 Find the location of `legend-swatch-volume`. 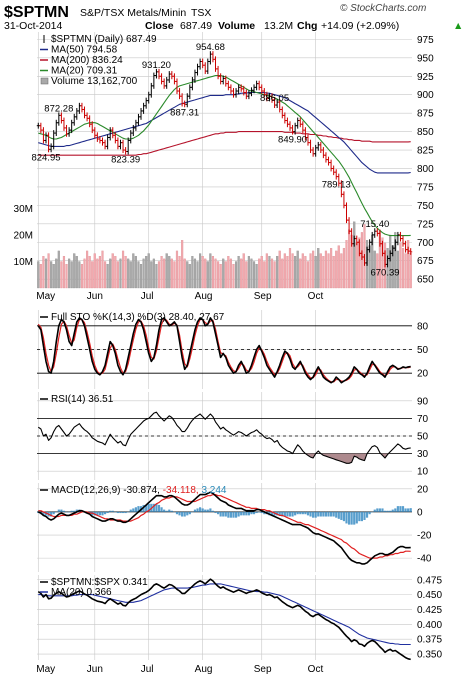

legend-swatch-volume is located at coordinates (44, 81).